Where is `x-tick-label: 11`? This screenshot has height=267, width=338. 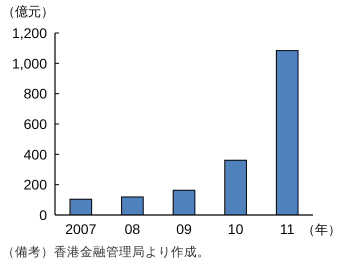
x-tick-label: 11 is located at coordinates (287, 229).